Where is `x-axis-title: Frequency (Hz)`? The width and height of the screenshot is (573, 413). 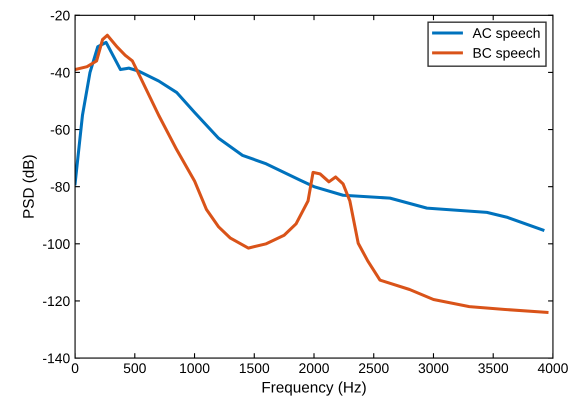
x-axis-title: Frequency (Hz) is located at coordinates (314, 388).